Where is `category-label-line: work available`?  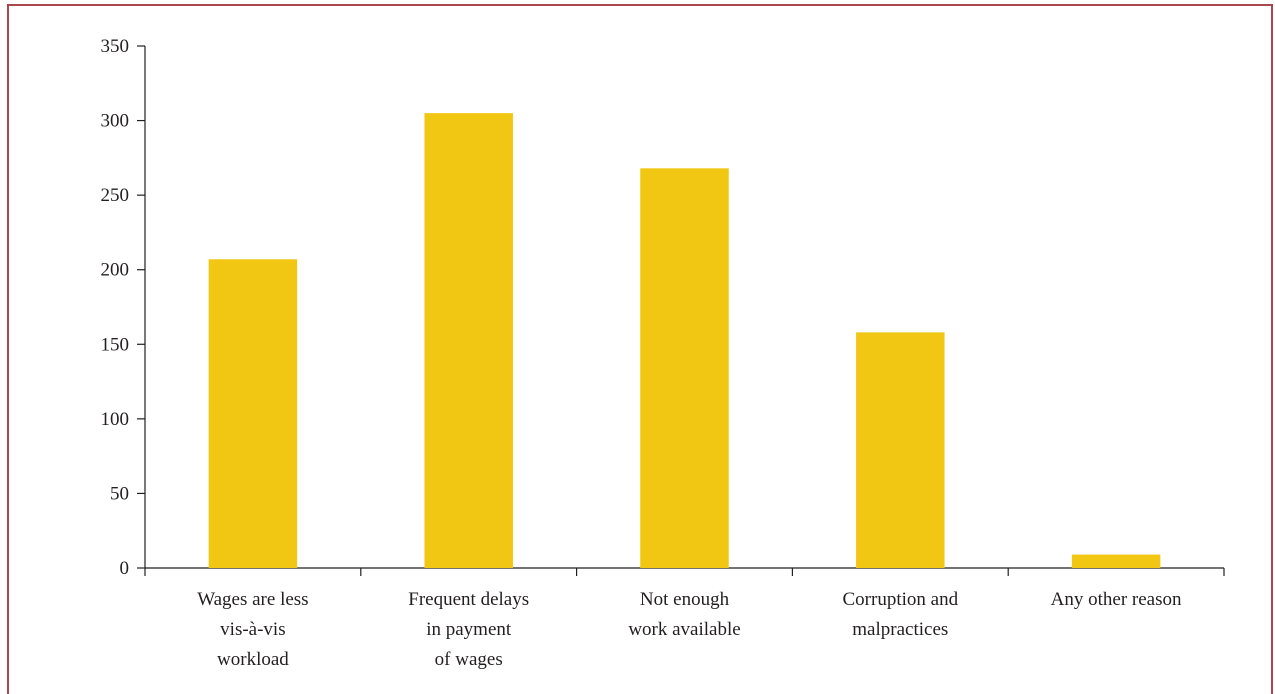 category-label-line: work available is located at coordinates (684, 629).